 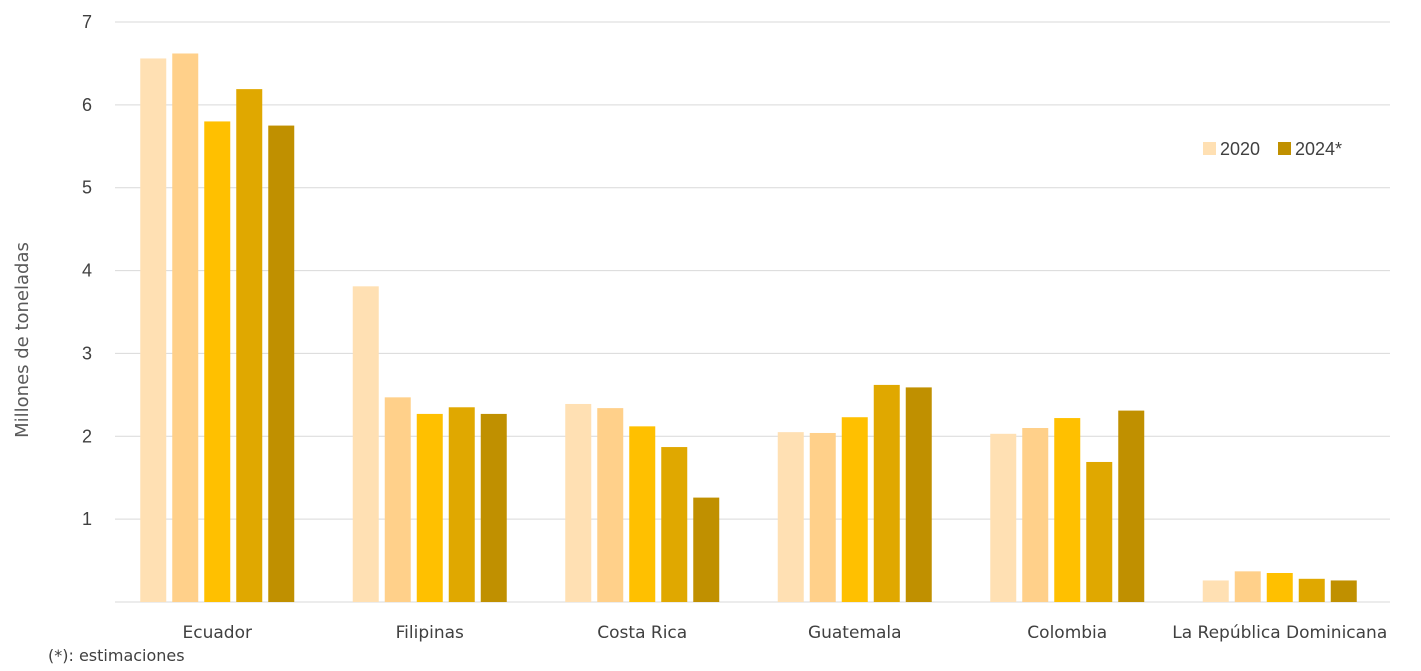 I want to click on y-tick-label: 5, so click(x=87, y=188).